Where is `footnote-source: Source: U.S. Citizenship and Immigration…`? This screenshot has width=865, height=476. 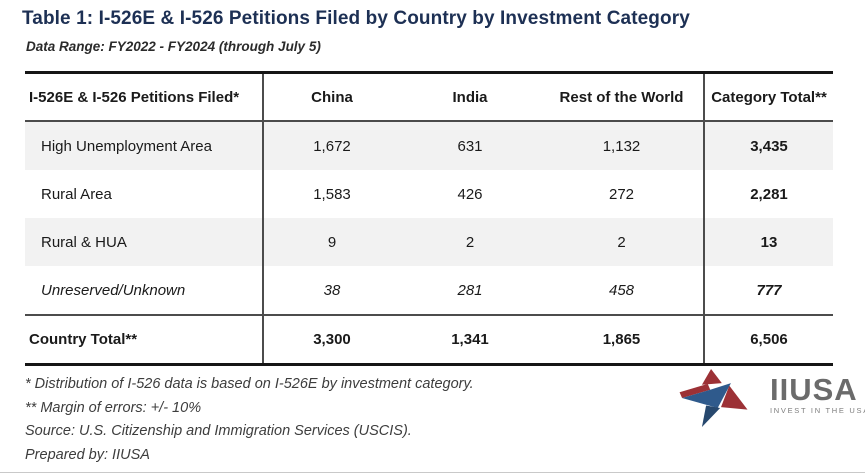 footnote-source: Source: U.S. Citizenship and Immigration… is located at coordinates (218, 431).